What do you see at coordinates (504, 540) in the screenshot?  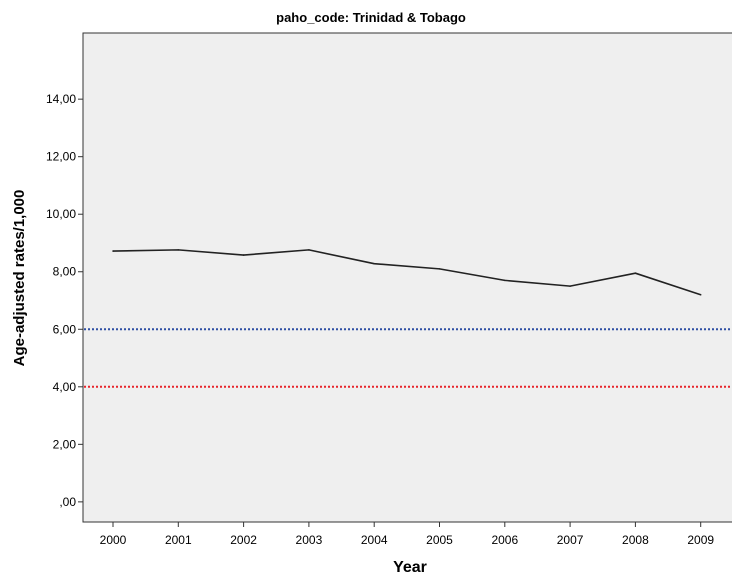 I see `x-tick-label: 2006` at bounding box center [504, 540].